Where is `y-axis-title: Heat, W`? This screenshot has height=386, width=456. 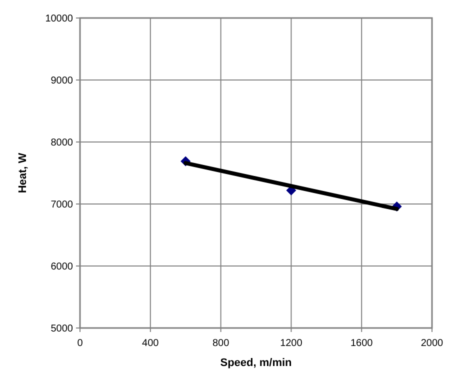
y-axis-title: Heat, W is located at coordinates (23, 173).